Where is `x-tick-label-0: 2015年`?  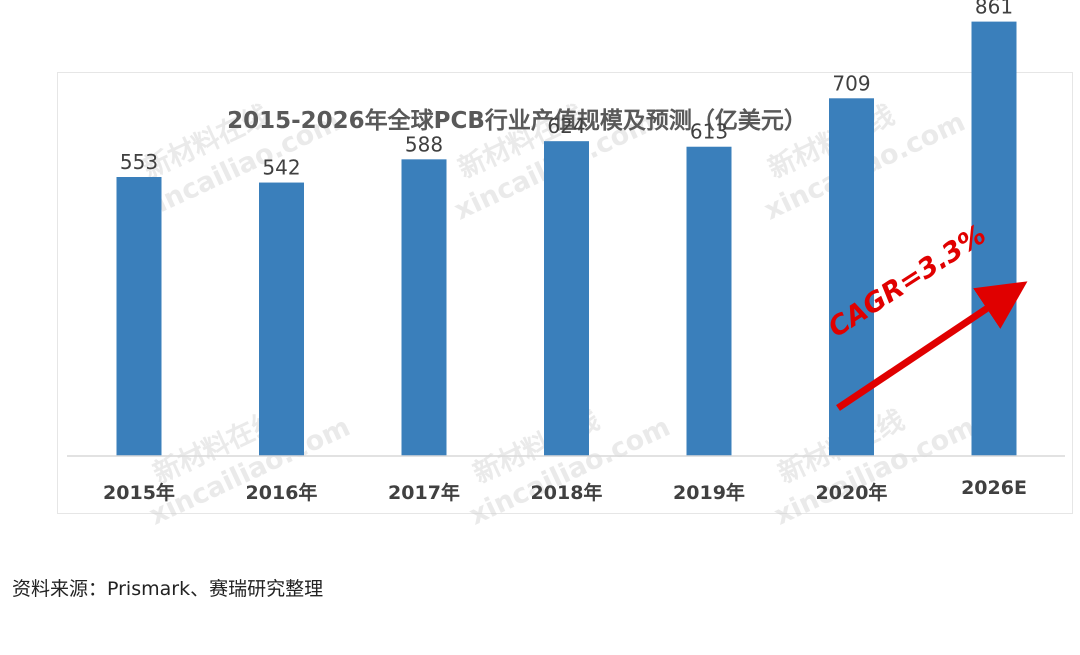
x-tick-label-0: 2015年 is located at coordinates (139, 492).